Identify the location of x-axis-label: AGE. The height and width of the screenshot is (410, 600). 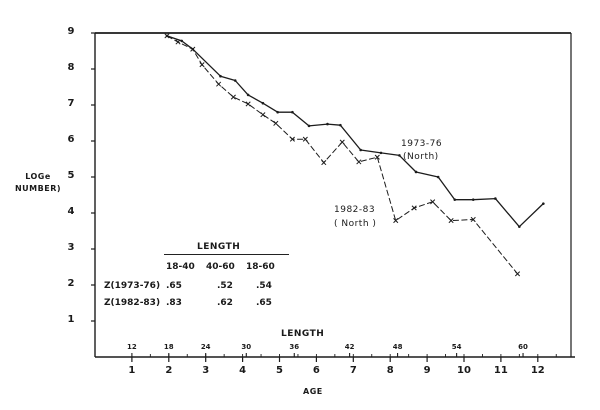
(313, 391).